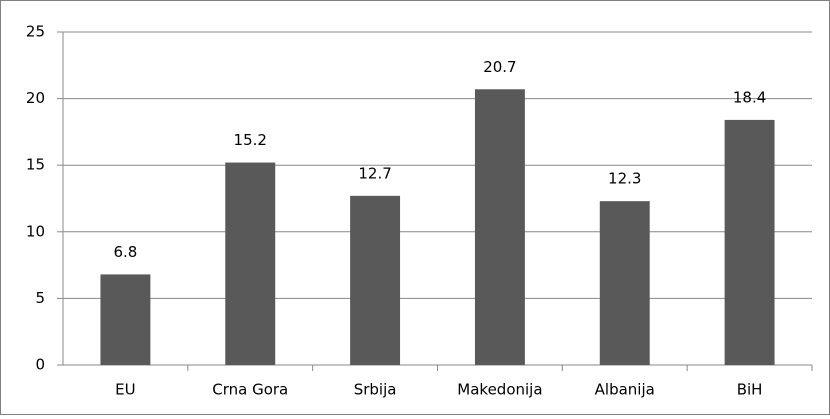 The width and height of the screenshot is (830, 419). Describe the element at coordinates (375, 390) in the screenshot. I see `x-tick-label: Srbija` at that location.